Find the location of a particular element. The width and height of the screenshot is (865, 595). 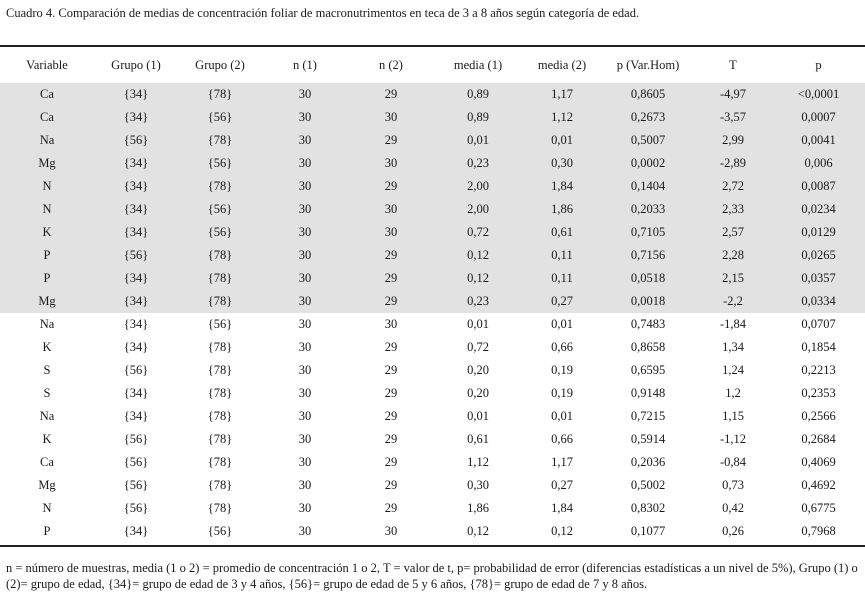

table-cell: 2,72 is located at coordinates (733, 186).